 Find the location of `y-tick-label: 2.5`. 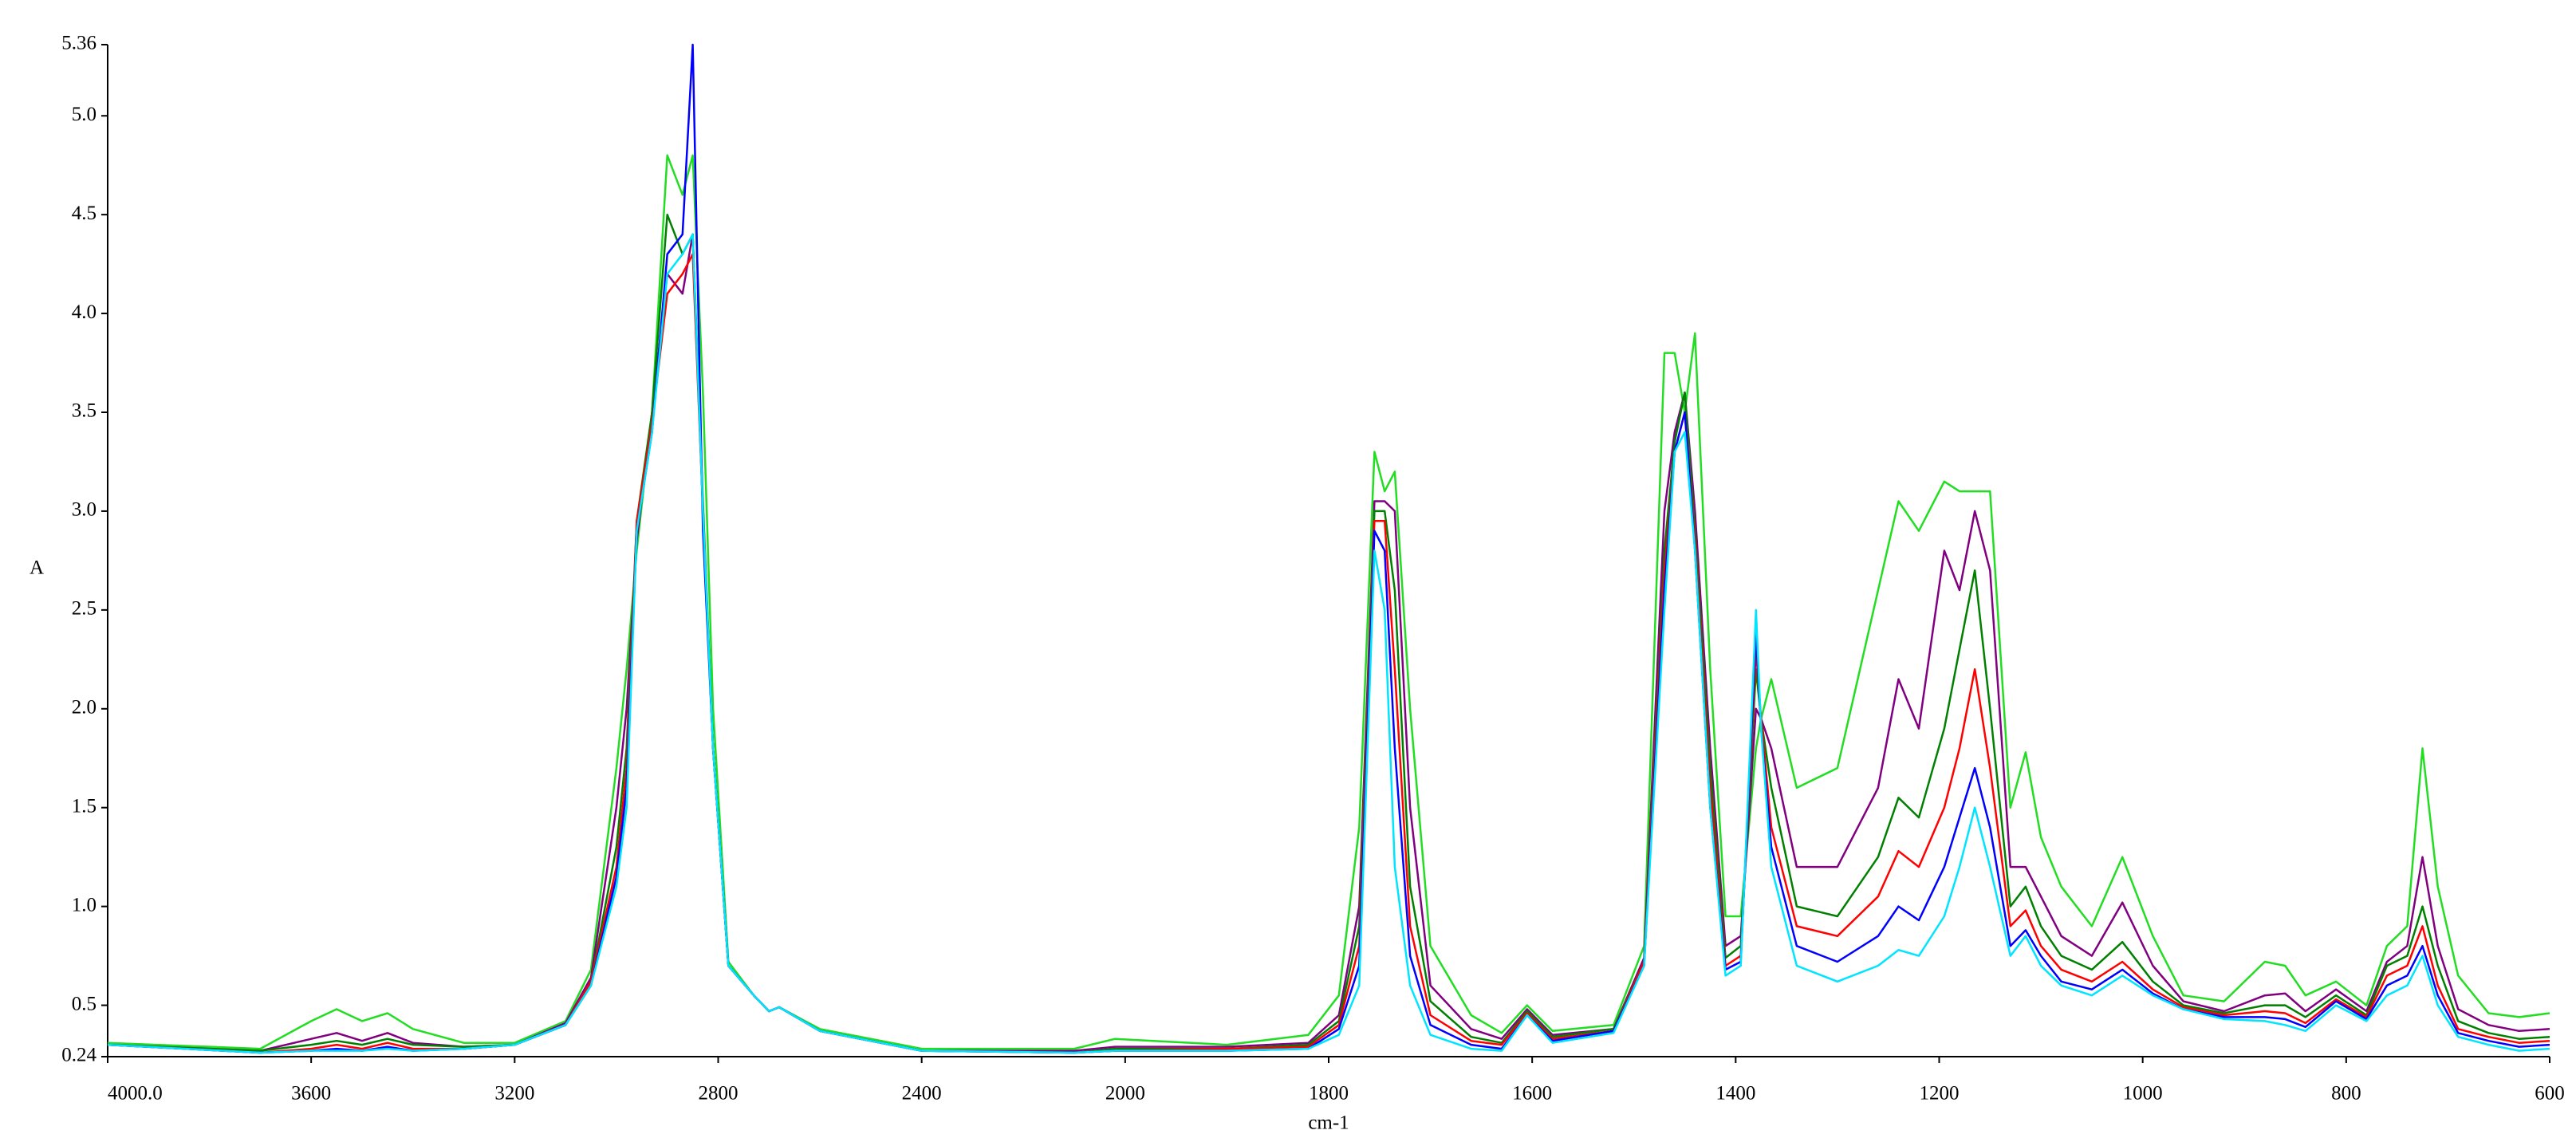

y-tick-label: 2.5 is located at coordinates (84, 609).